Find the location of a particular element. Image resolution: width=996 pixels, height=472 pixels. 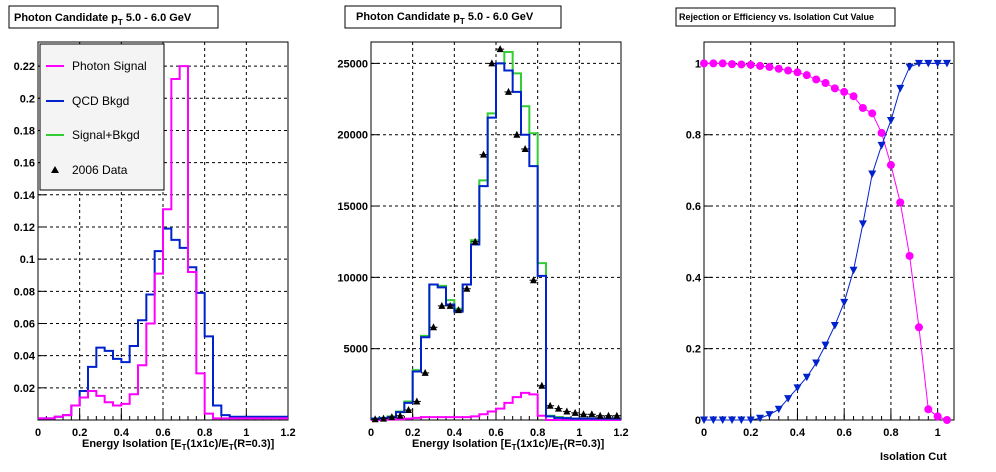

legend-swatch-2006-data is located at coordinates (55, 169).